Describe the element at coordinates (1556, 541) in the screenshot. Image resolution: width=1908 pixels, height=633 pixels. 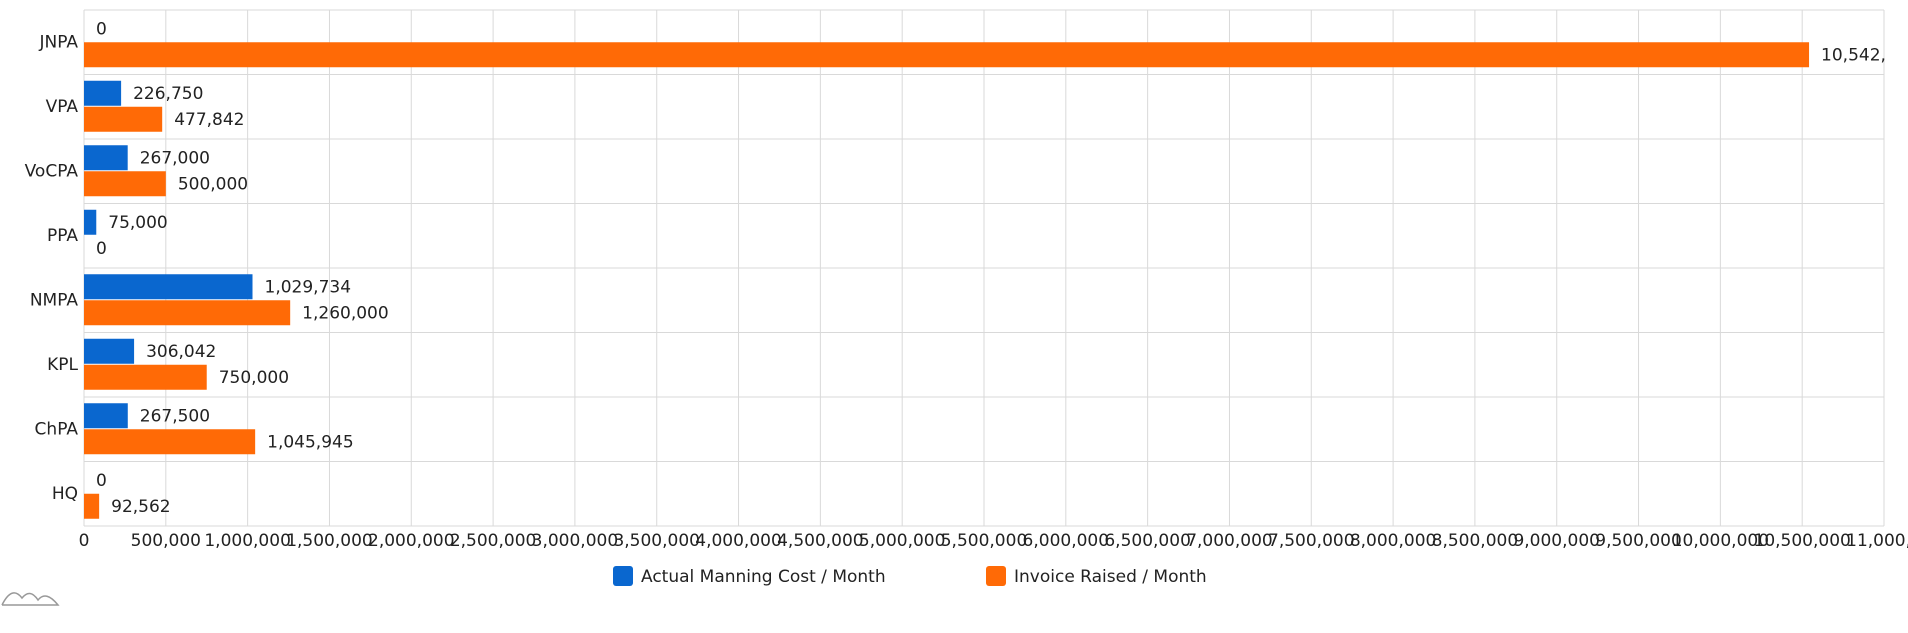
I see `x-tick-label: 9,000,000` at that location.